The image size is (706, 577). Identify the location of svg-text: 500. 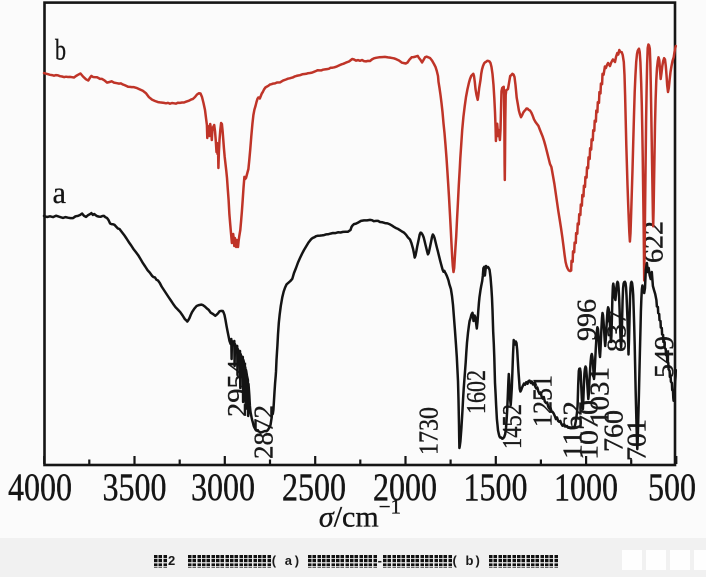
(672, 487).